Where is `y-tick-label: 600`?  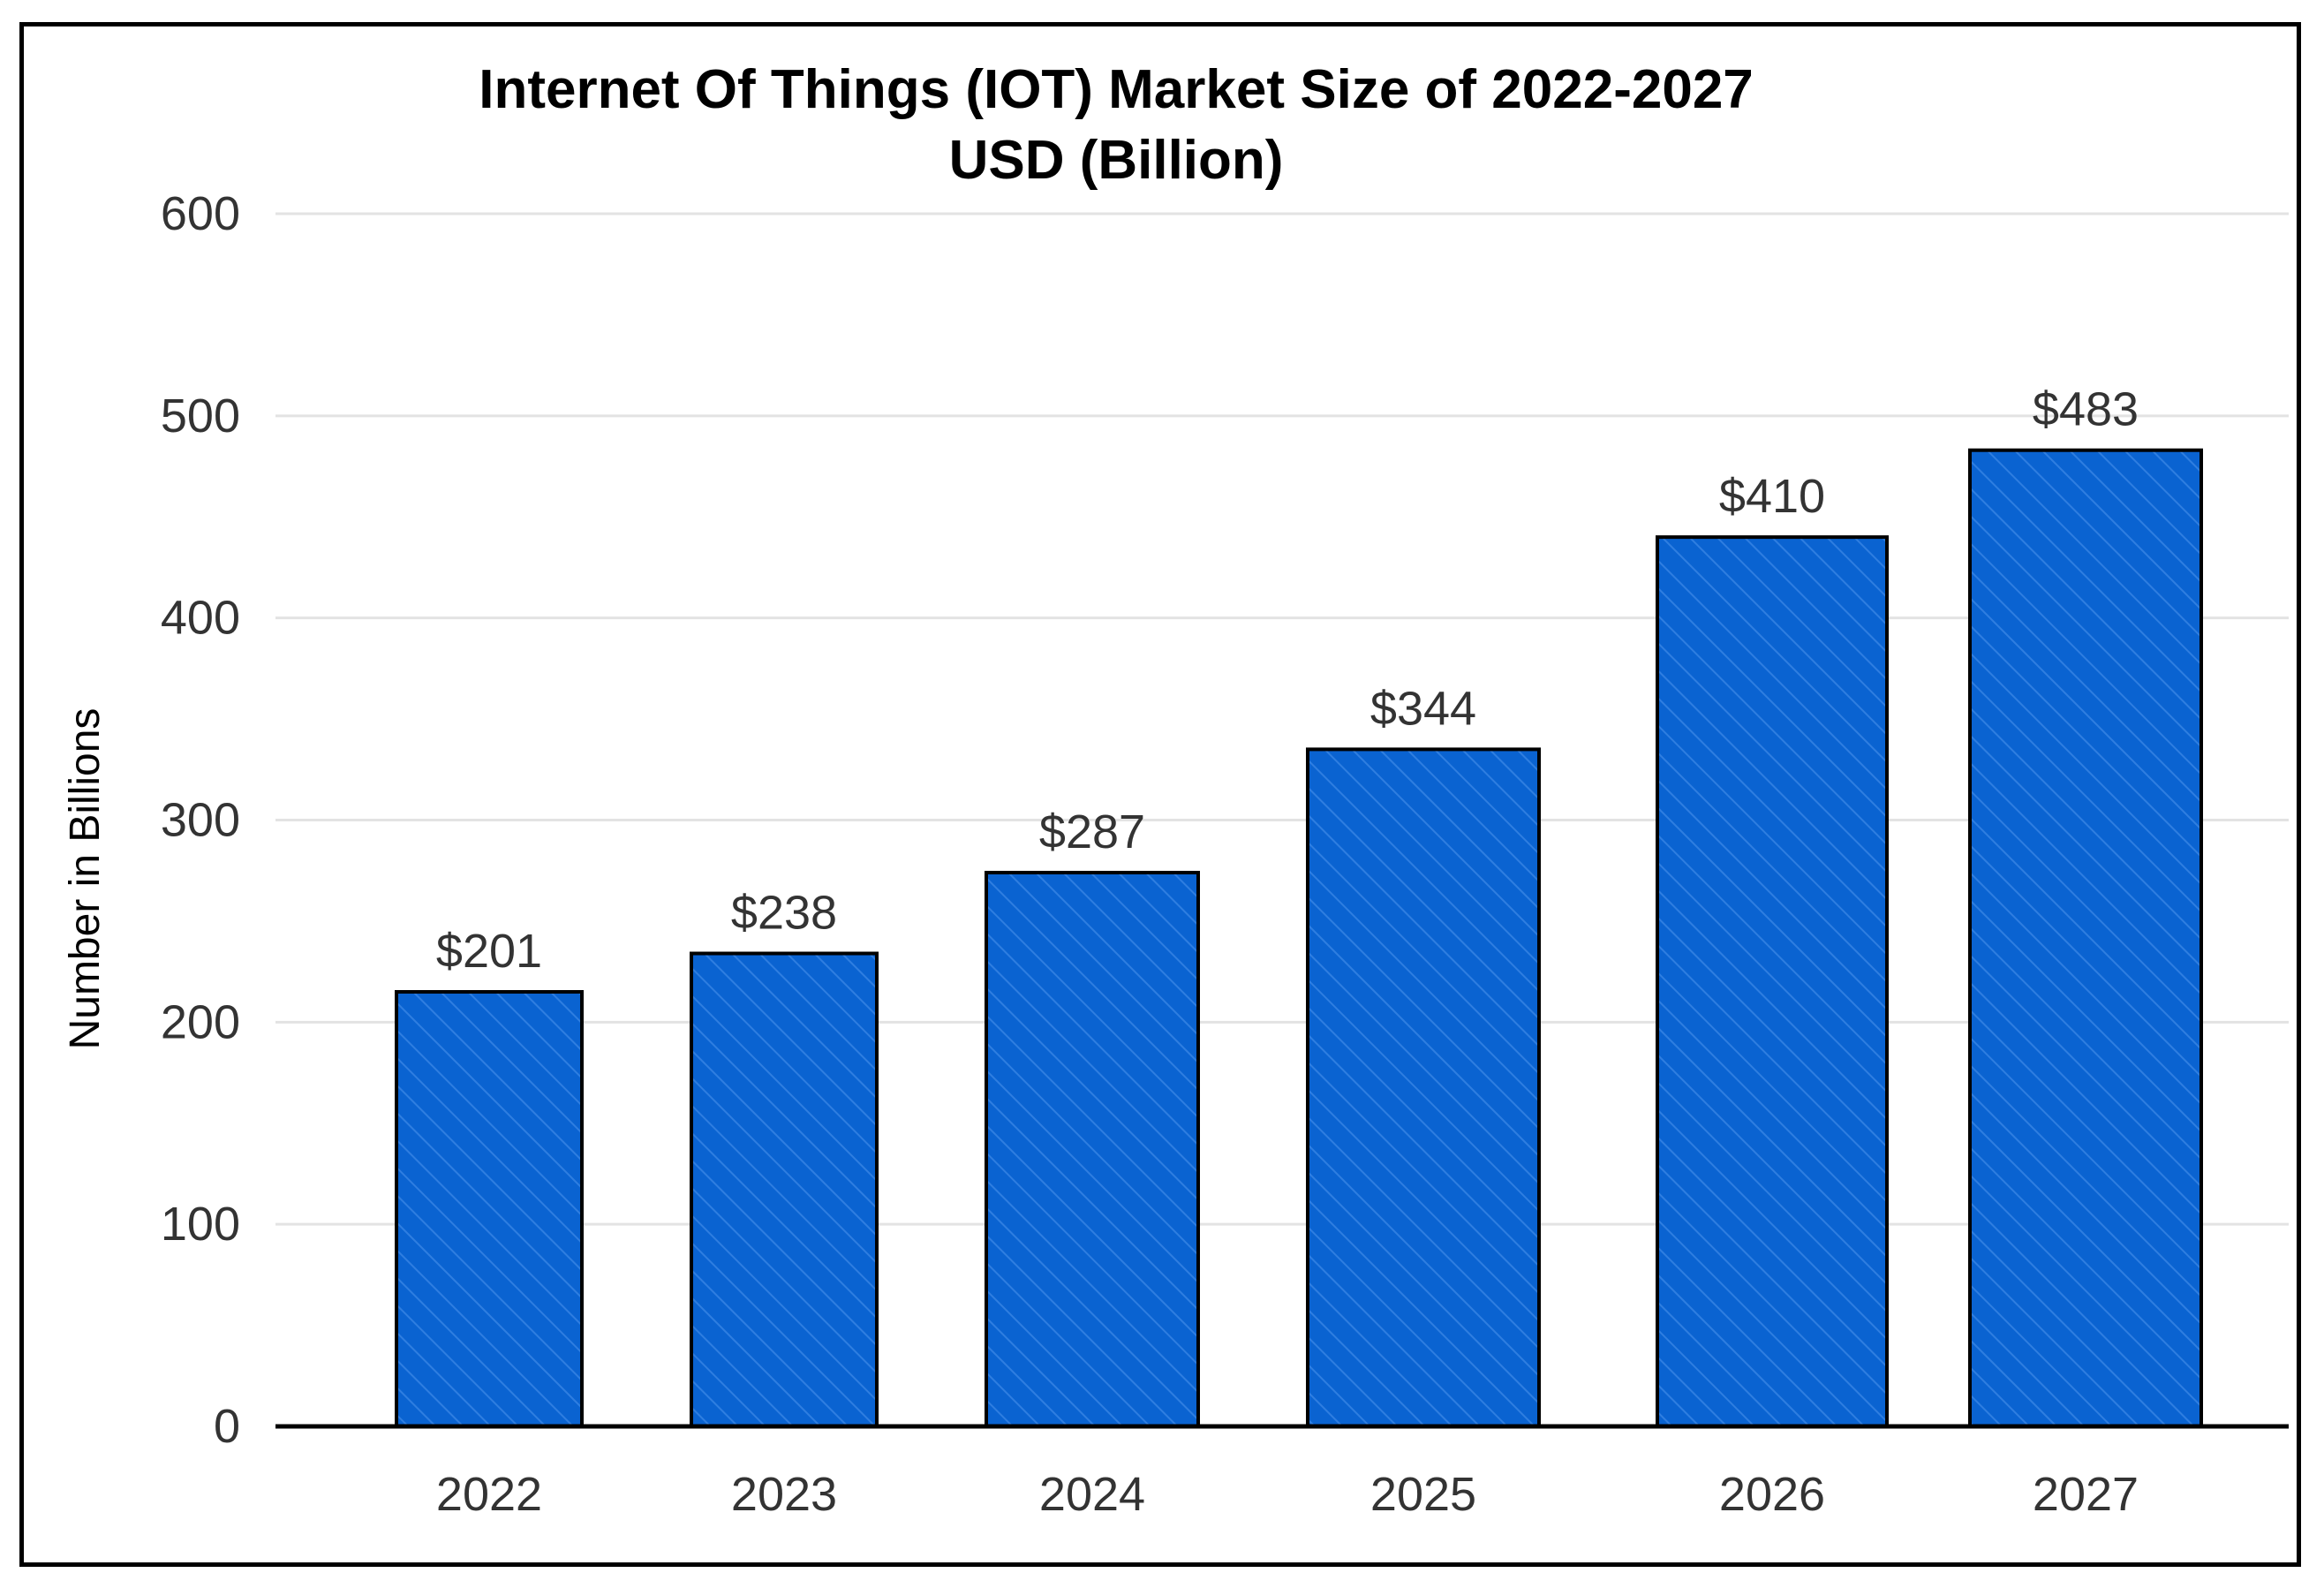
y-tick-label: 600 is located at coordinates (201, 213).